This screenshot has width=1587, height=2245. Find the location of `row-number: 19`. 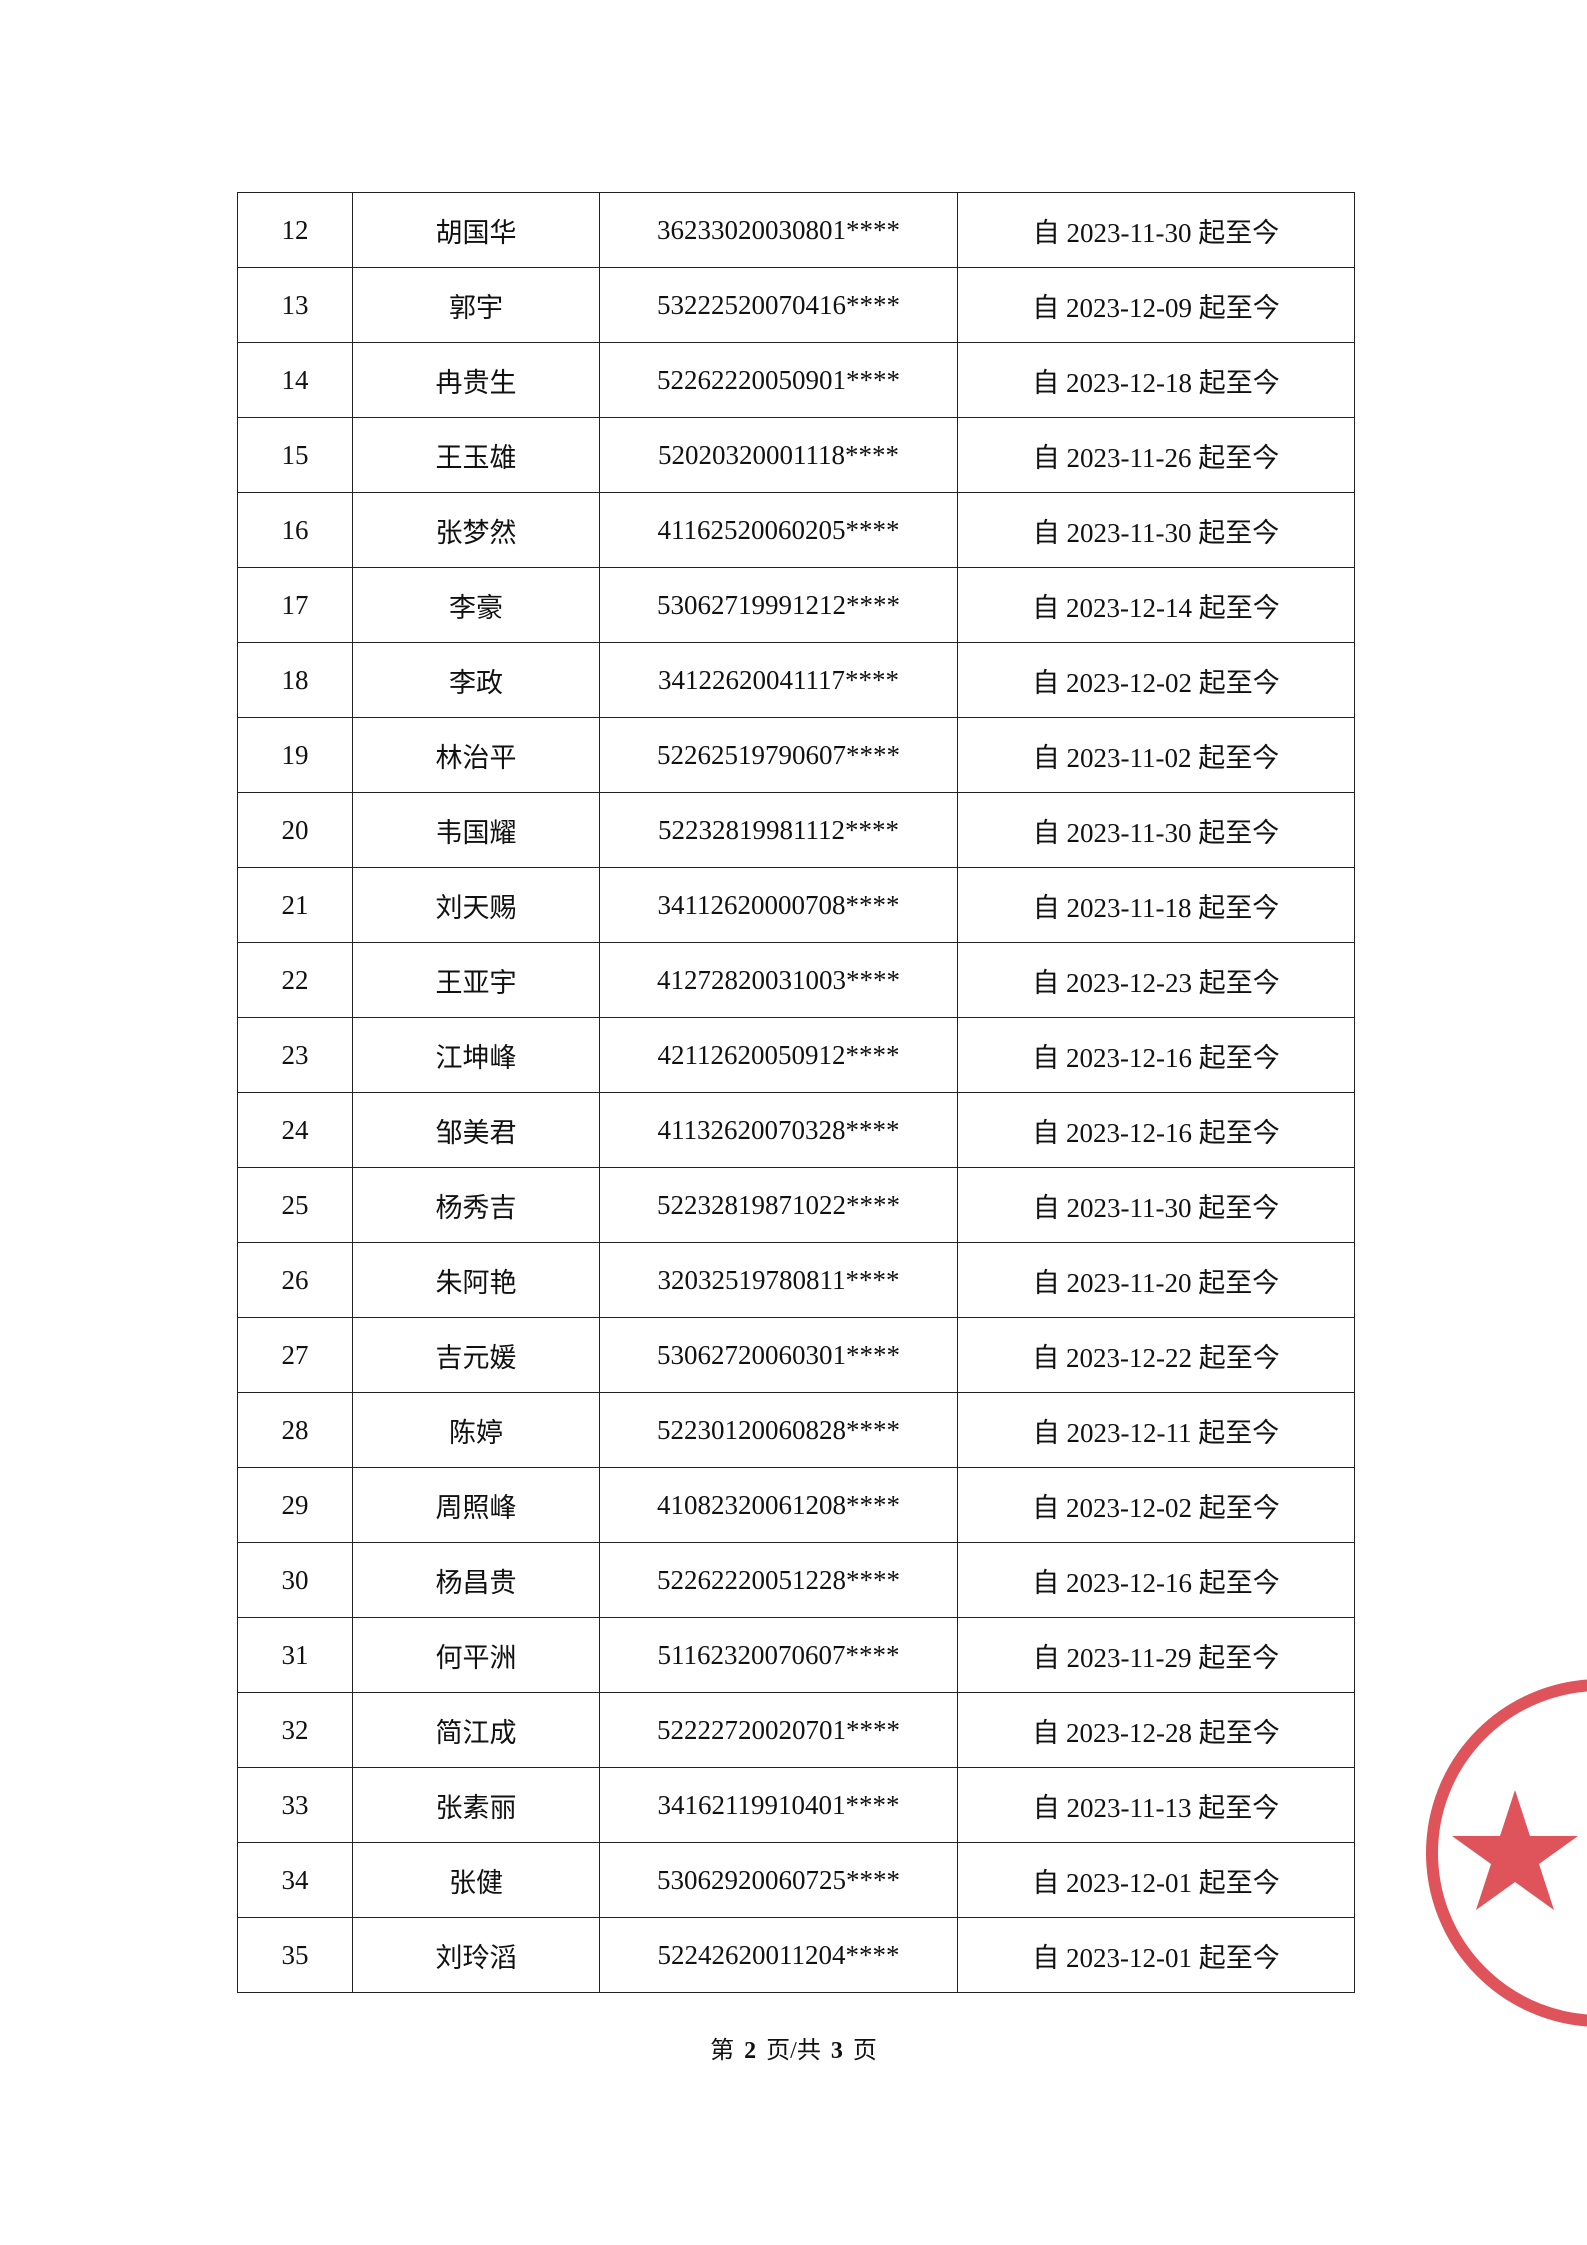

row-number: 19 is located at coordinates (295, 755).